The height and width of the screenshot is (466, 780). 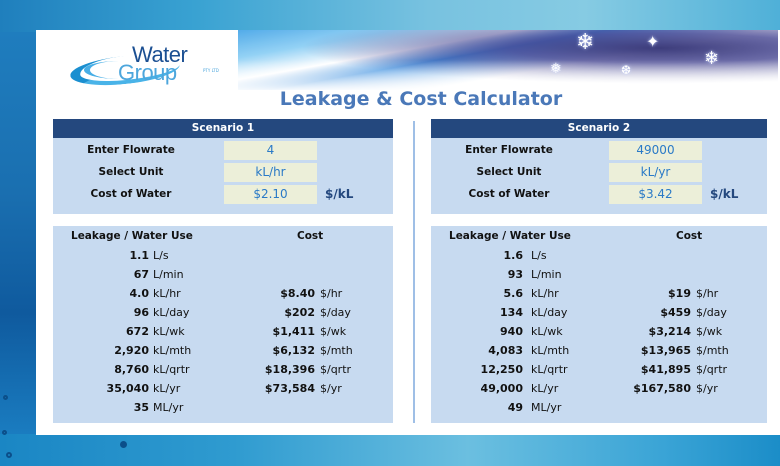 What do you see at coordinates (662, 388) in the screenshot?
I see `result-cost: $167,580` at bounding box center [662, 388].